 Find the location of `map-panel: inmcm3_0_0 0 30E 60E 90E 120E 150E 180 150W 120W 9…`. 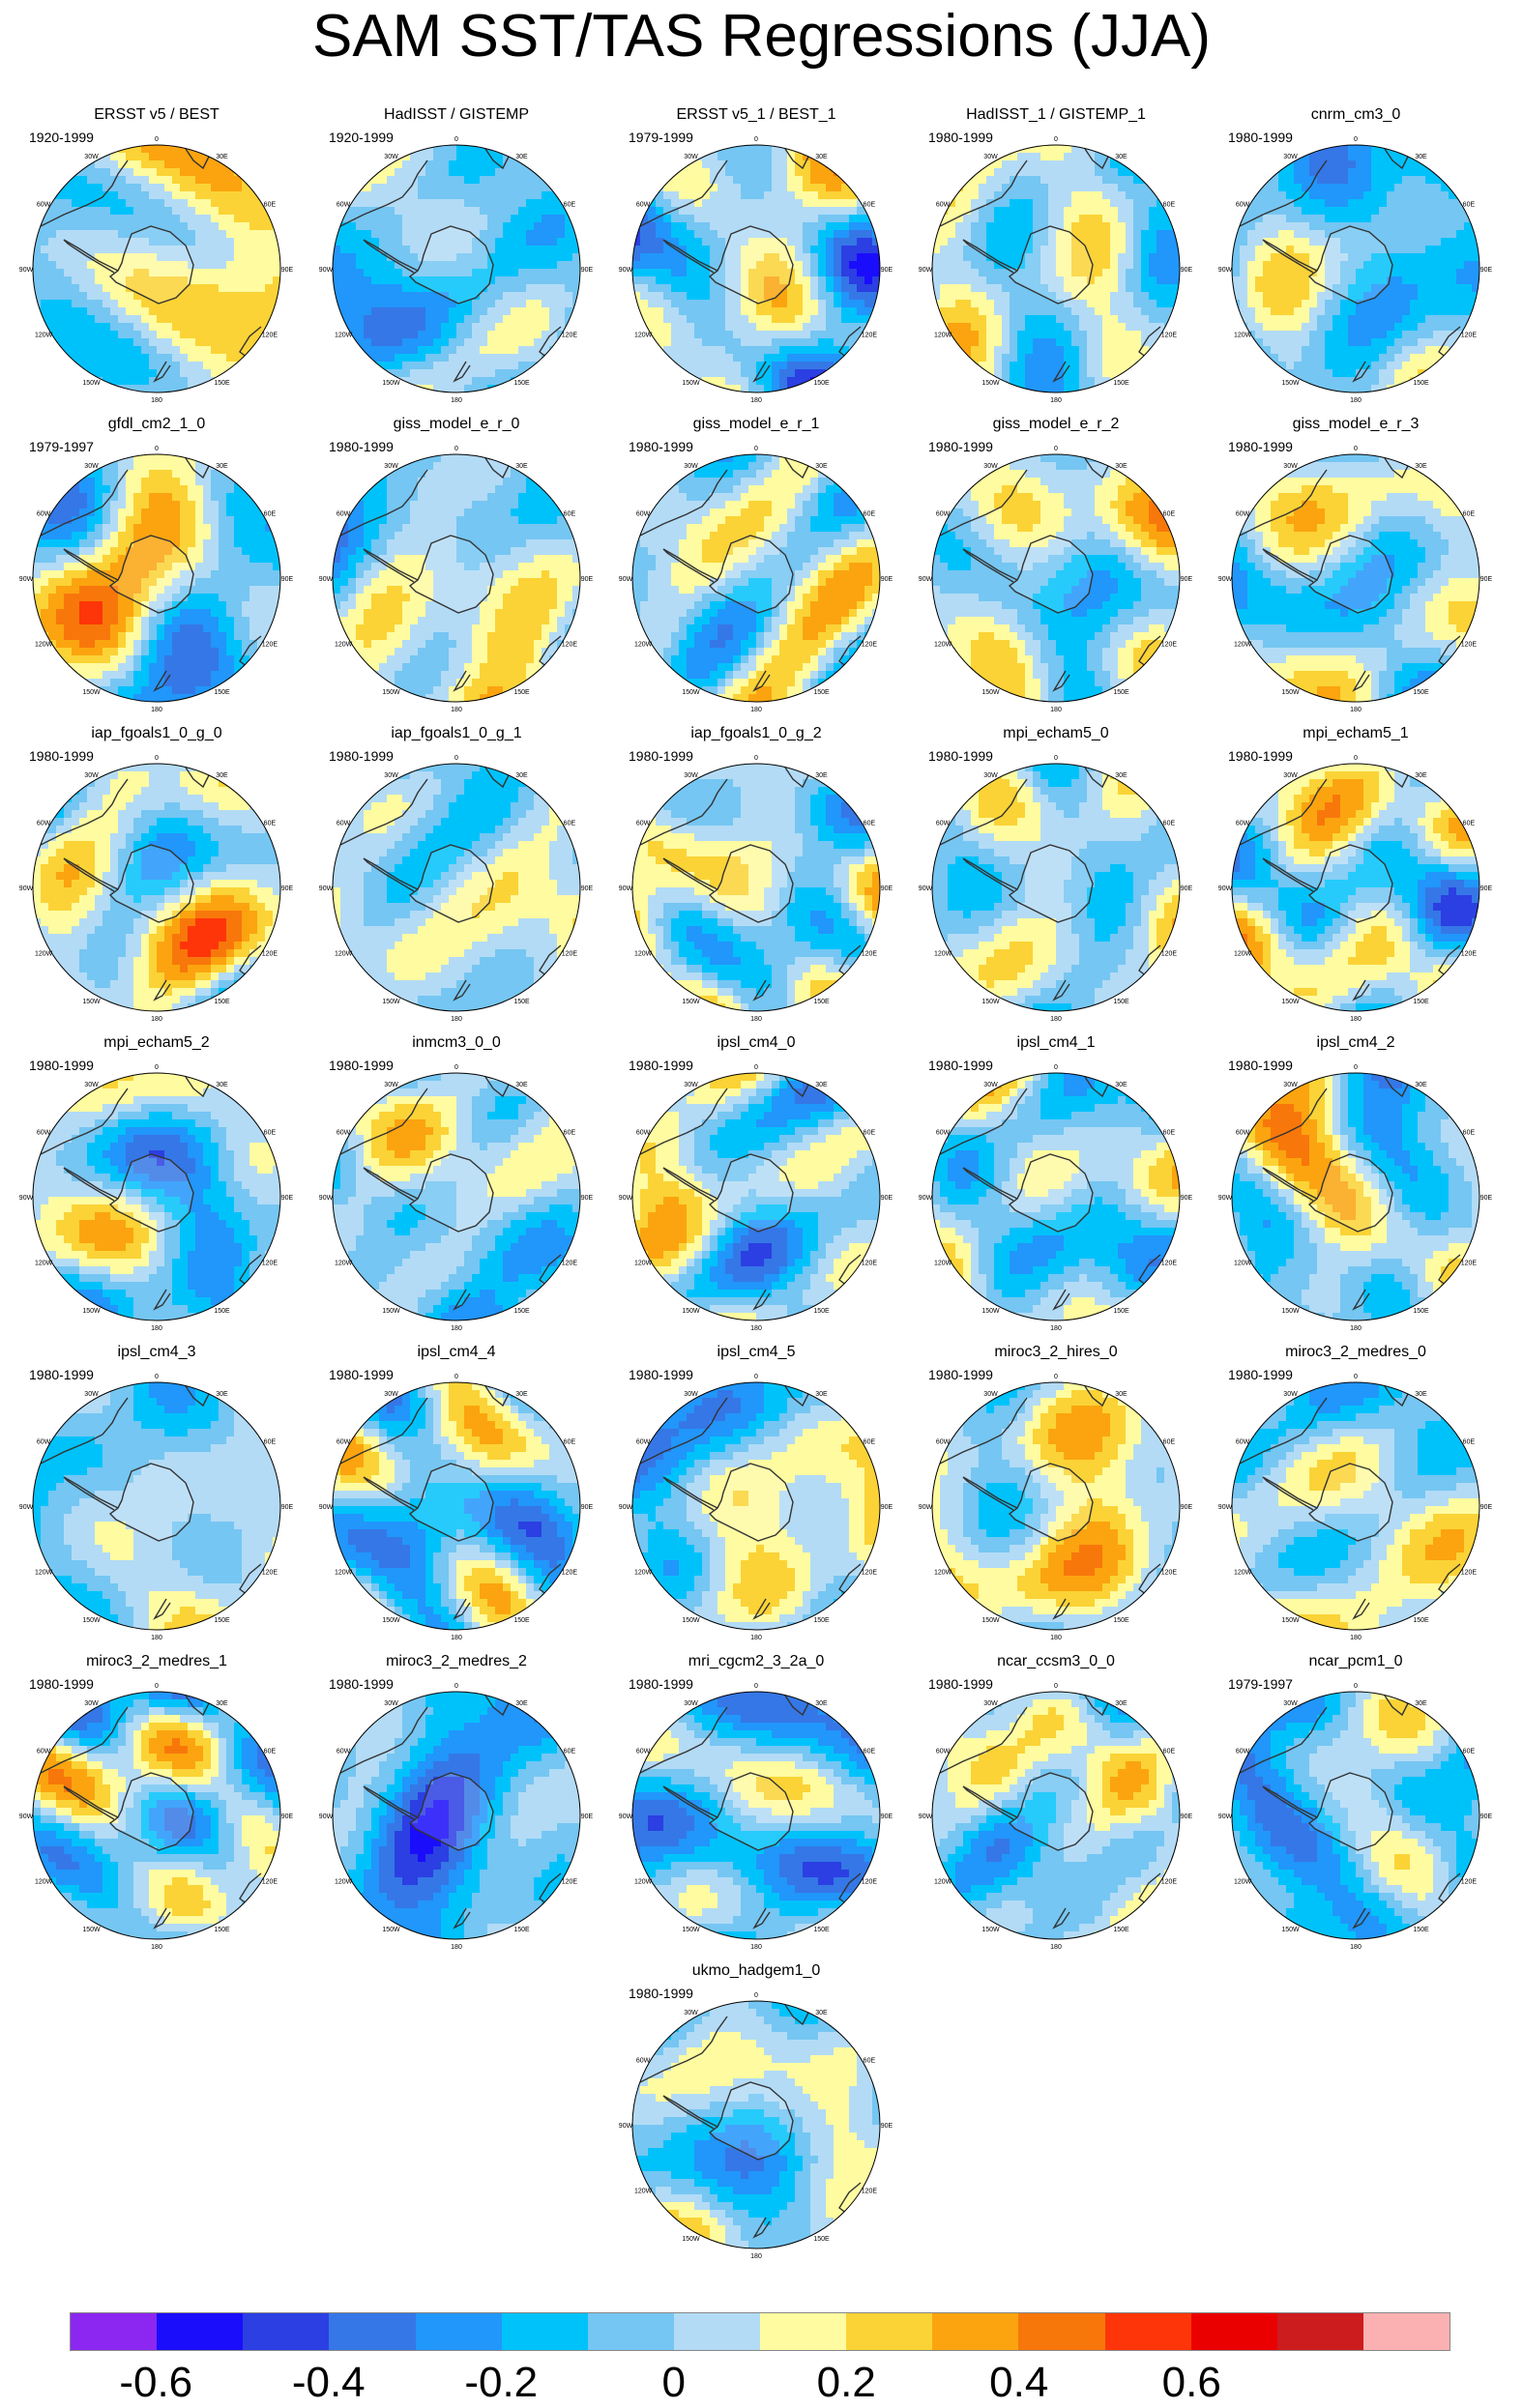

map-panel: inmcm3_0_0 0 30E 60E 90E 120E 150E 180 150W 120W 9… is located at coordinates (456, 1188).